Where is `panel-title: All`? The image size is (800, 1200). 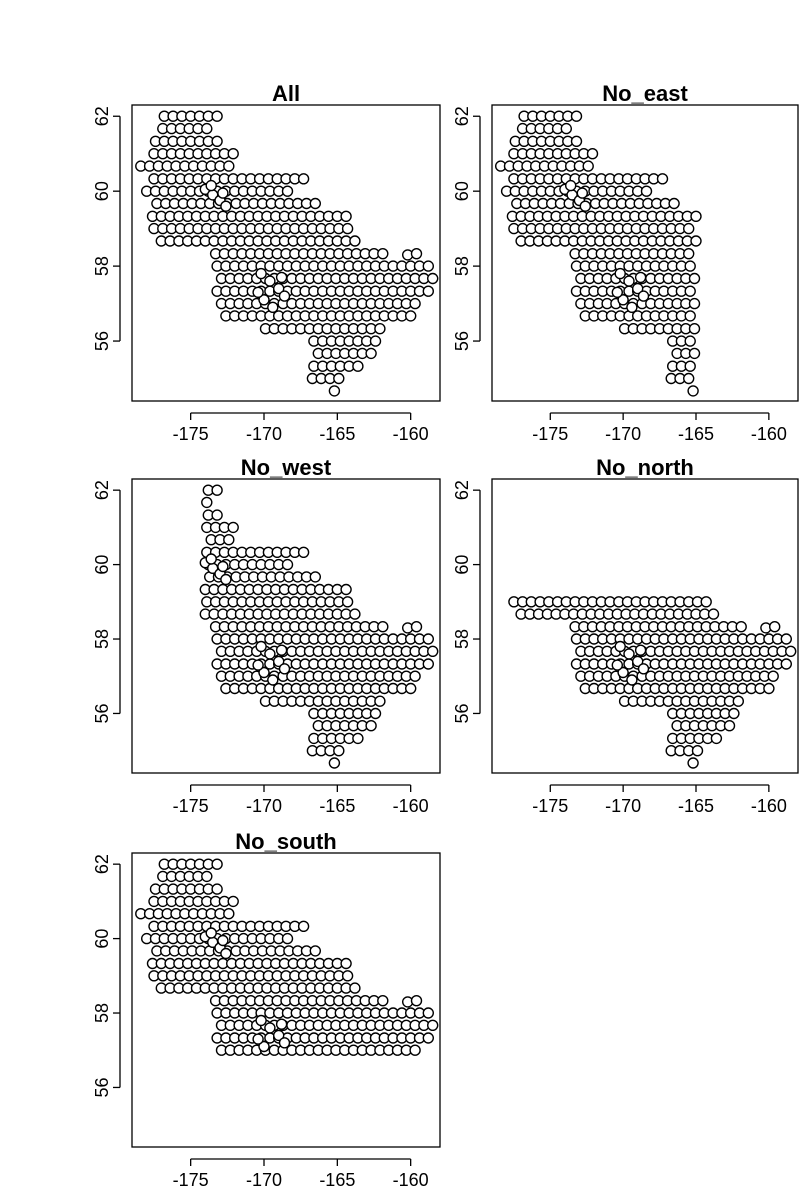 panel-title: All is located at coordinates (286, 93).